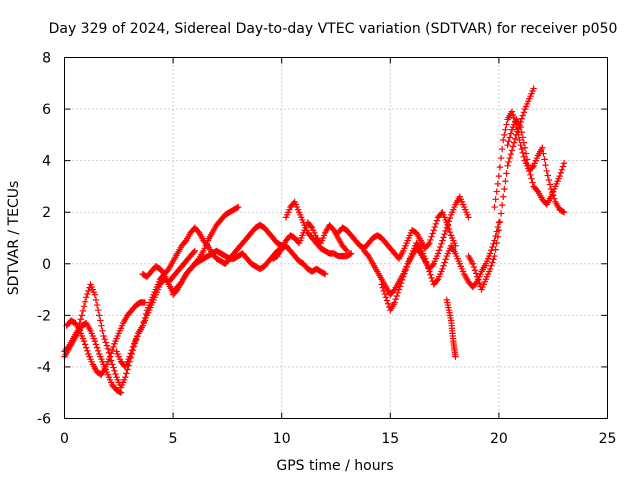 Image resolution: width=640 pixels, height=480 pixels. What do you see at coordinates (173, 439) in the screenshot?
I see `x-tick-label: 5` at bounding box center [173, 439].